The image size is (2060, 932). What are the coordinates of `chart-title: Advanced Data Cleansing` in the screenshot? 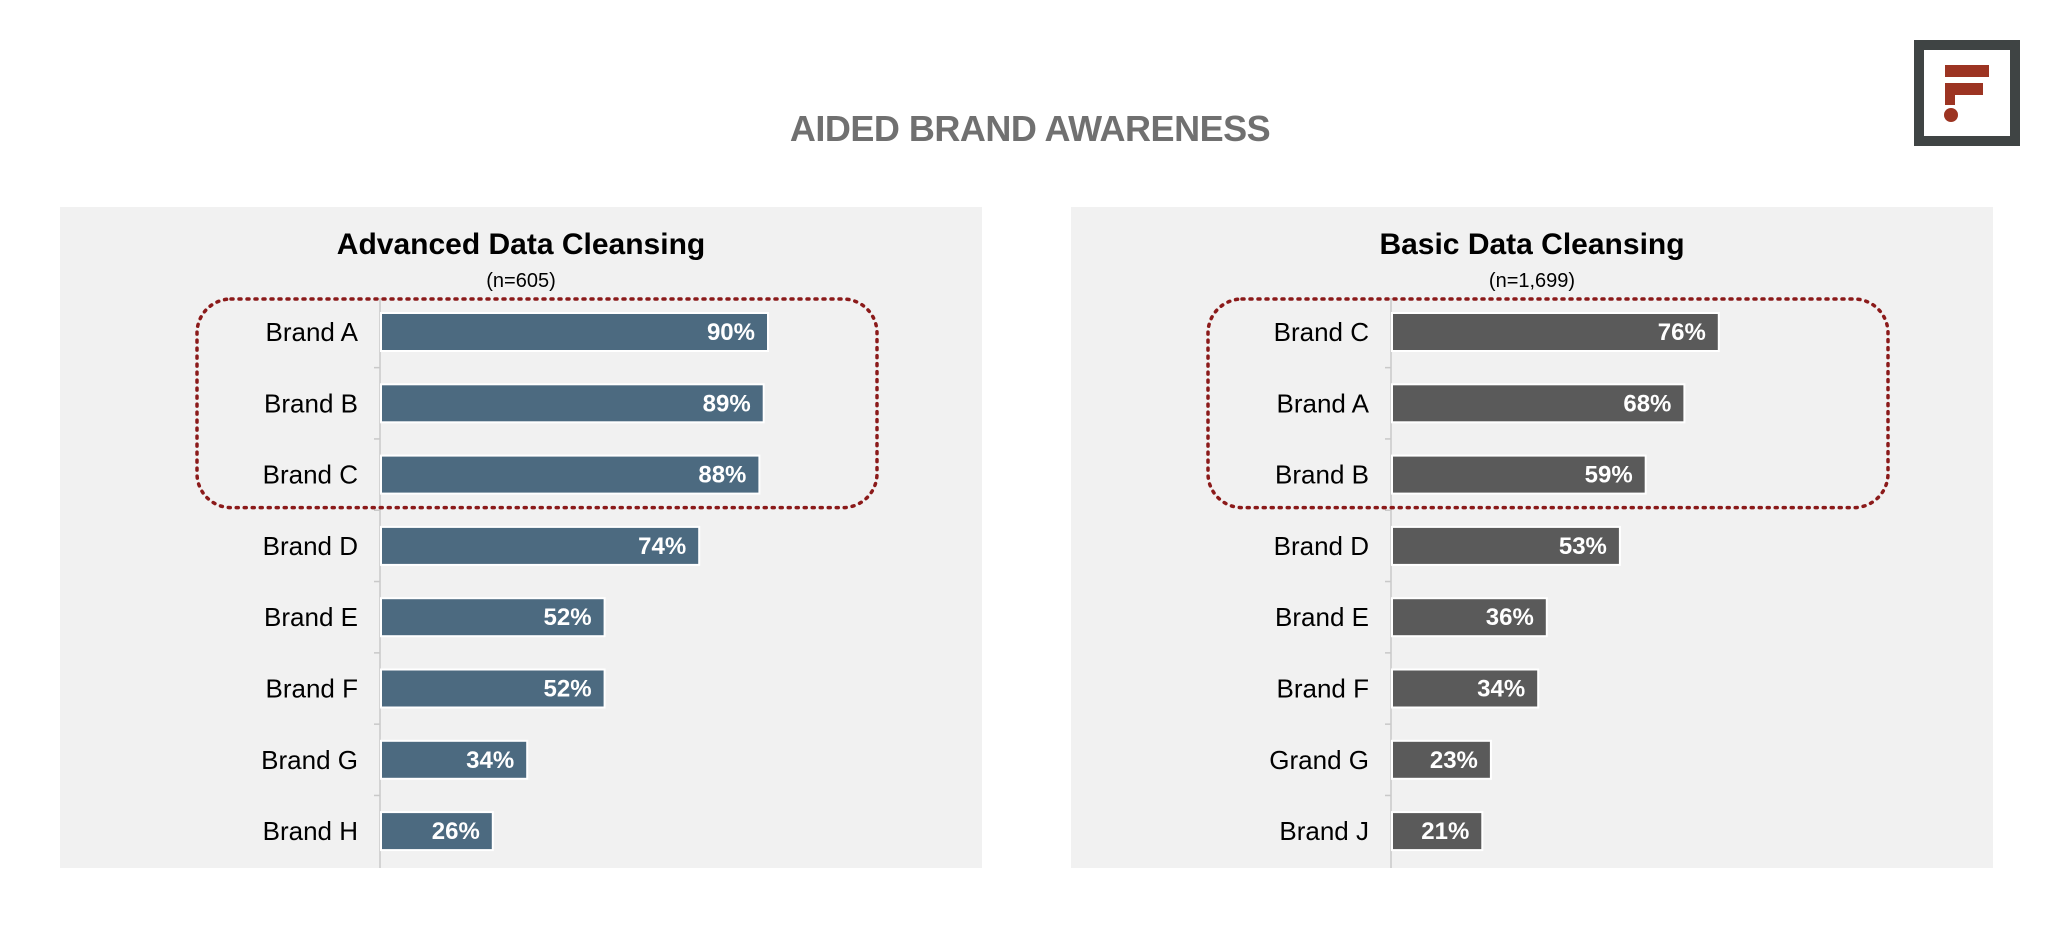 It's located at (521, 244).